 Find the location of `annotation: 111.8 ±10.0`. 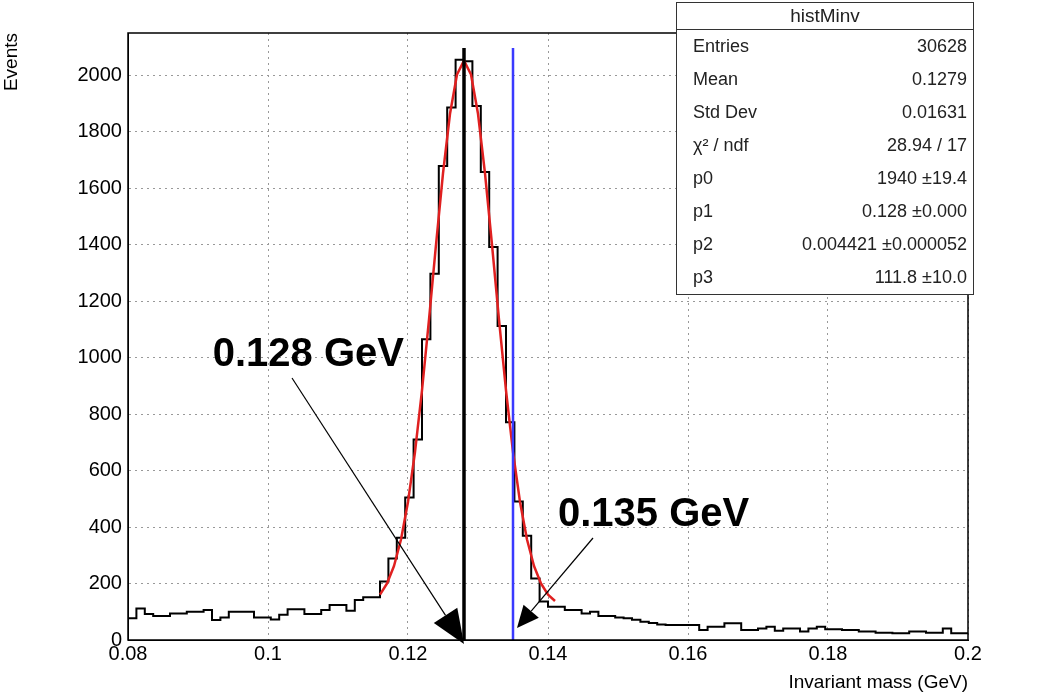

annotation: 111.8 ±10.0 is located at coordinates (920, 277).